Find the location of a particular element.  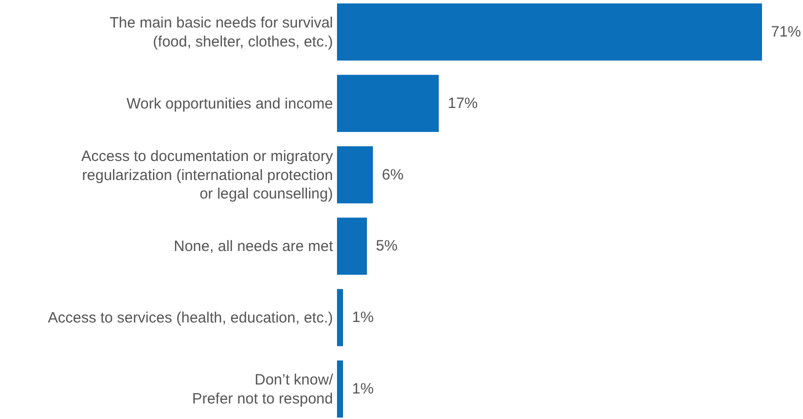

y-tick-label: None, all needs are met is located at coordinates (254, 246).